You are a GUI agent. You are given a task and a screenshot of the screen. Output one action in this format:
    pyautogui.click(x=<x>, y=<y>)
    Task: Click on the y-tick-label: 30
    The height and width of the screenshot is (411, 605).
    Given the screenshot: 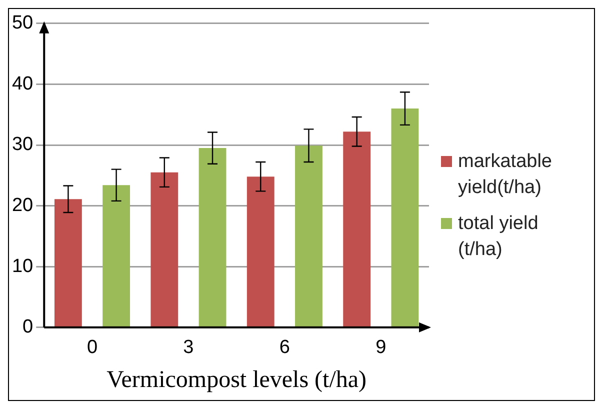 What is the action you would take?
    pyautogui.click(x=23, y=145)
    